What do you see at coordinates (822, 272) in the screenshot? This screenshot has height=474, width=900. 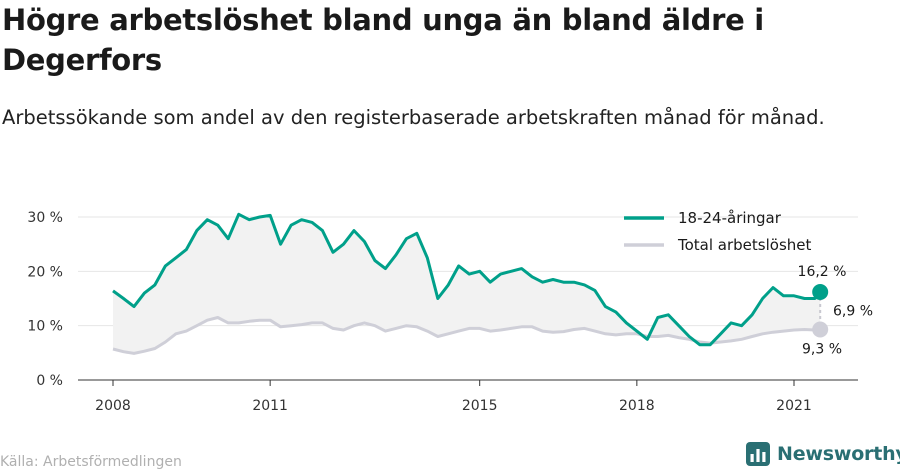 I see `annotation-youth-value: 16,2 %` at bounding box center [822, 272].